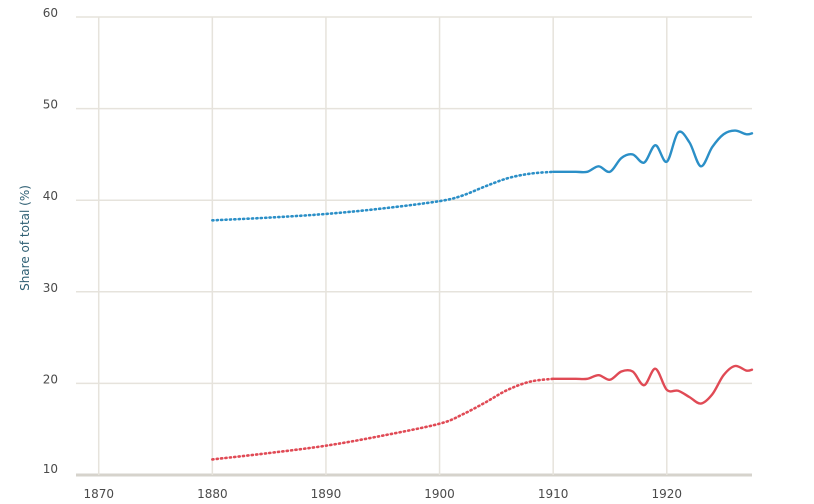 The image size is (814, 504). I want to click on y-tick-label: 30, so click(50, 288).